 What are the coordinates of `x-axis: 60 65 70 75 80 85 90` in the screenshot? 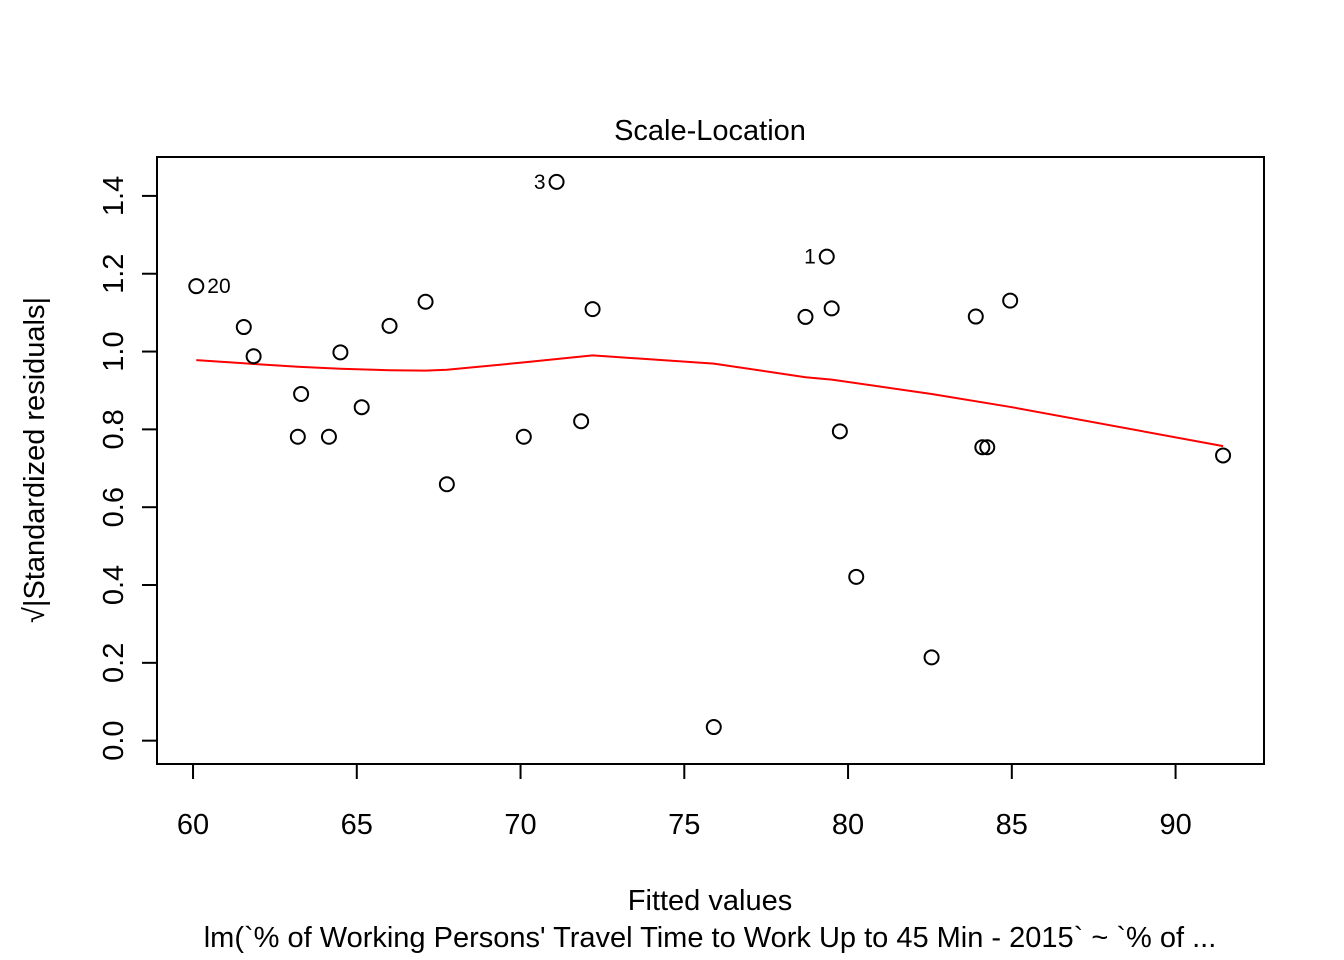 It's located at (684, 802).